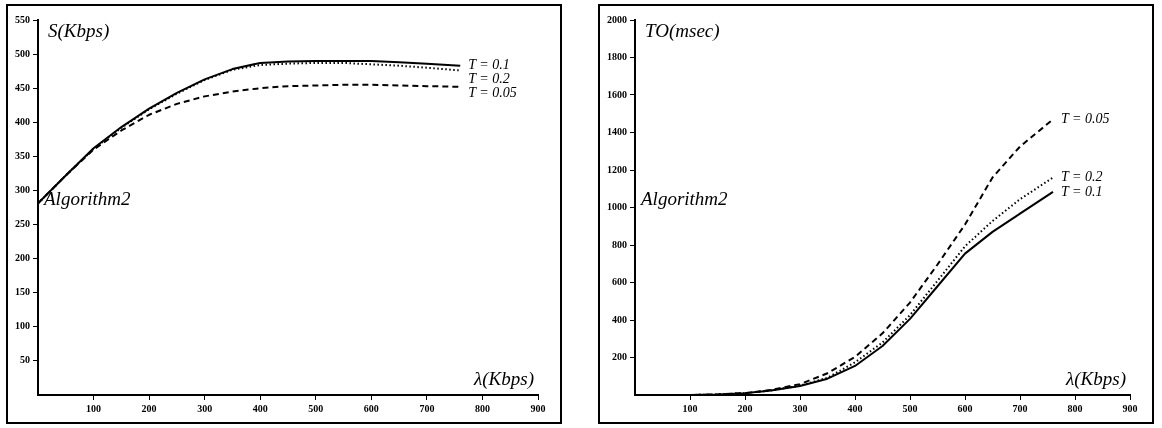 Image resolution: width=1162 pixels, height=428 pixels. I want to click on y-axis-title: TO(msec), so click(682, 30).